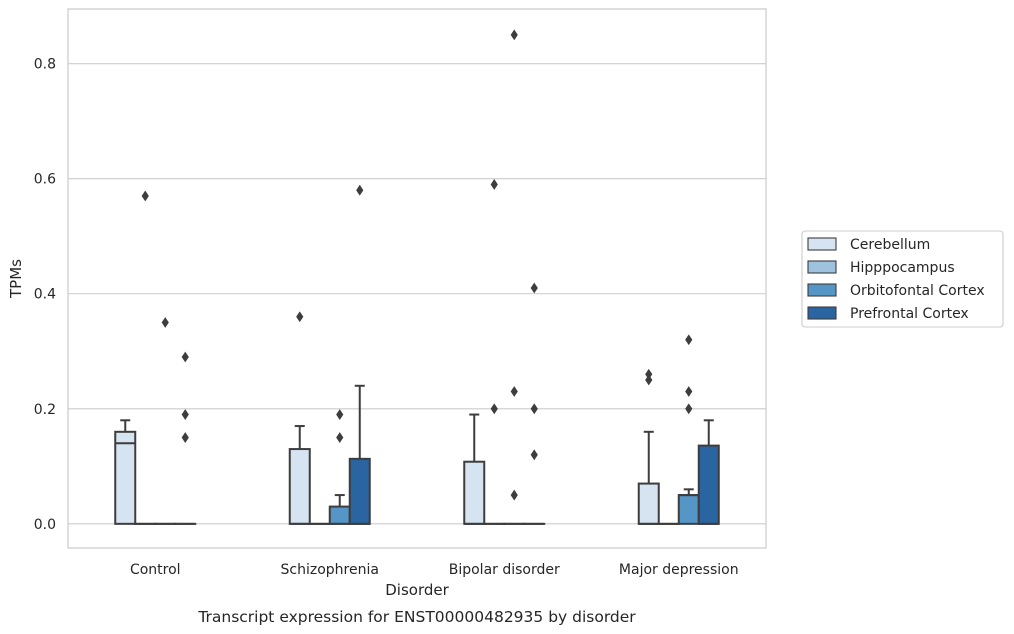 This screenshot has height=634, width=1014. Describe the element at coordinates (16, 279) in the screenshot. I see `y-axis-label: TPMs` at that location.